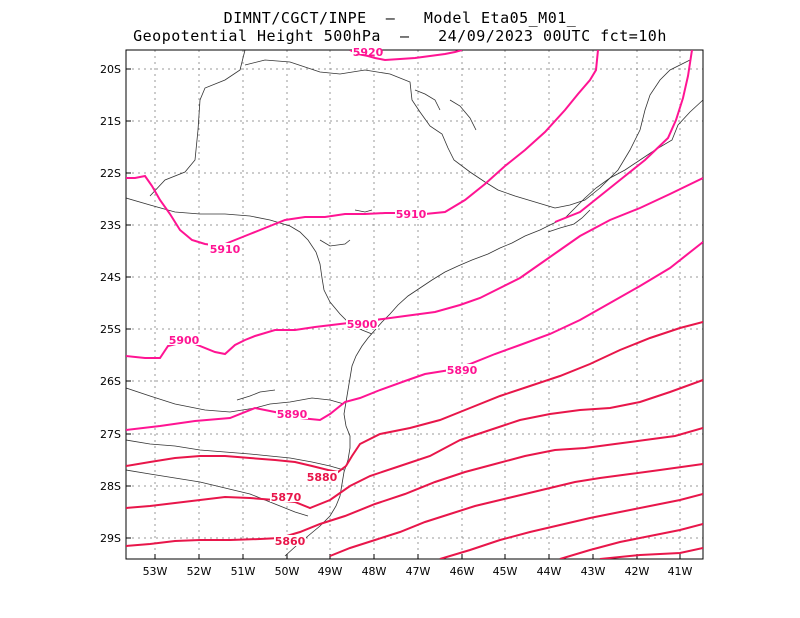 Image resolution: width=800 pixels, height=618 pixels. I want to click on lon-label: 45W, so click(505, 571).